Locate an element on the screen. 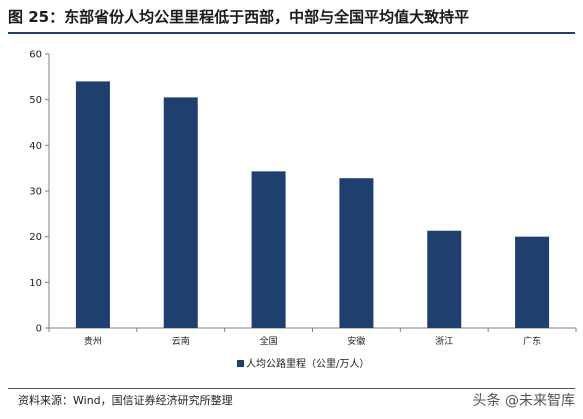 Image resolution: width=583 pixels, height=419 pixels. x-category-label: 云南 is located at coordinates (181, 341).